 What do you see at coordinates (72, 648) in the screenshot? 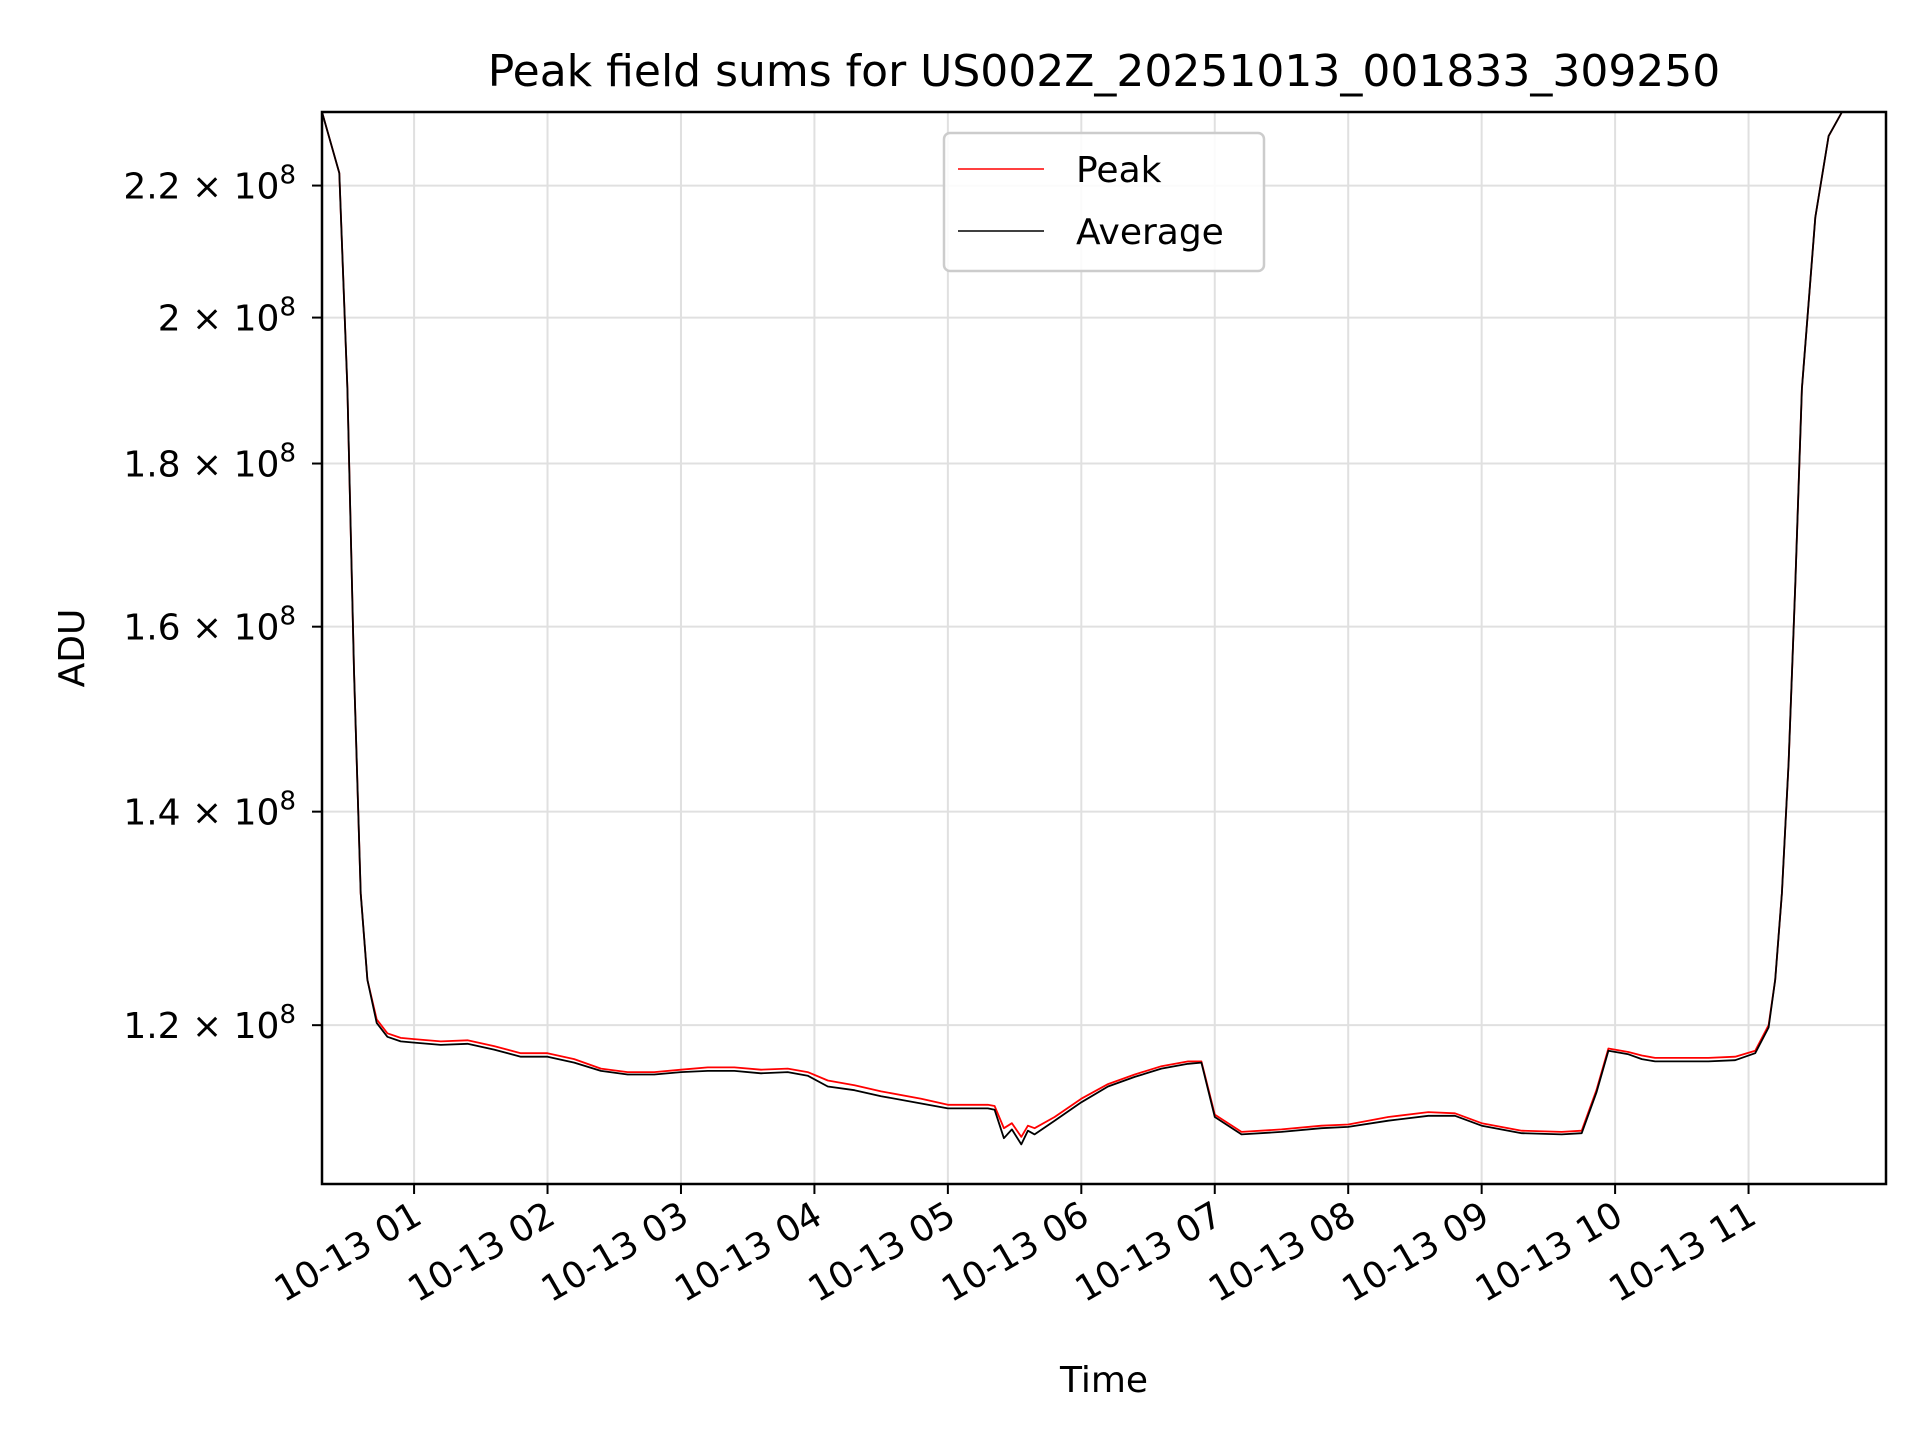
I see `y-axis-label: ADU` at bounding box center [72, 648].